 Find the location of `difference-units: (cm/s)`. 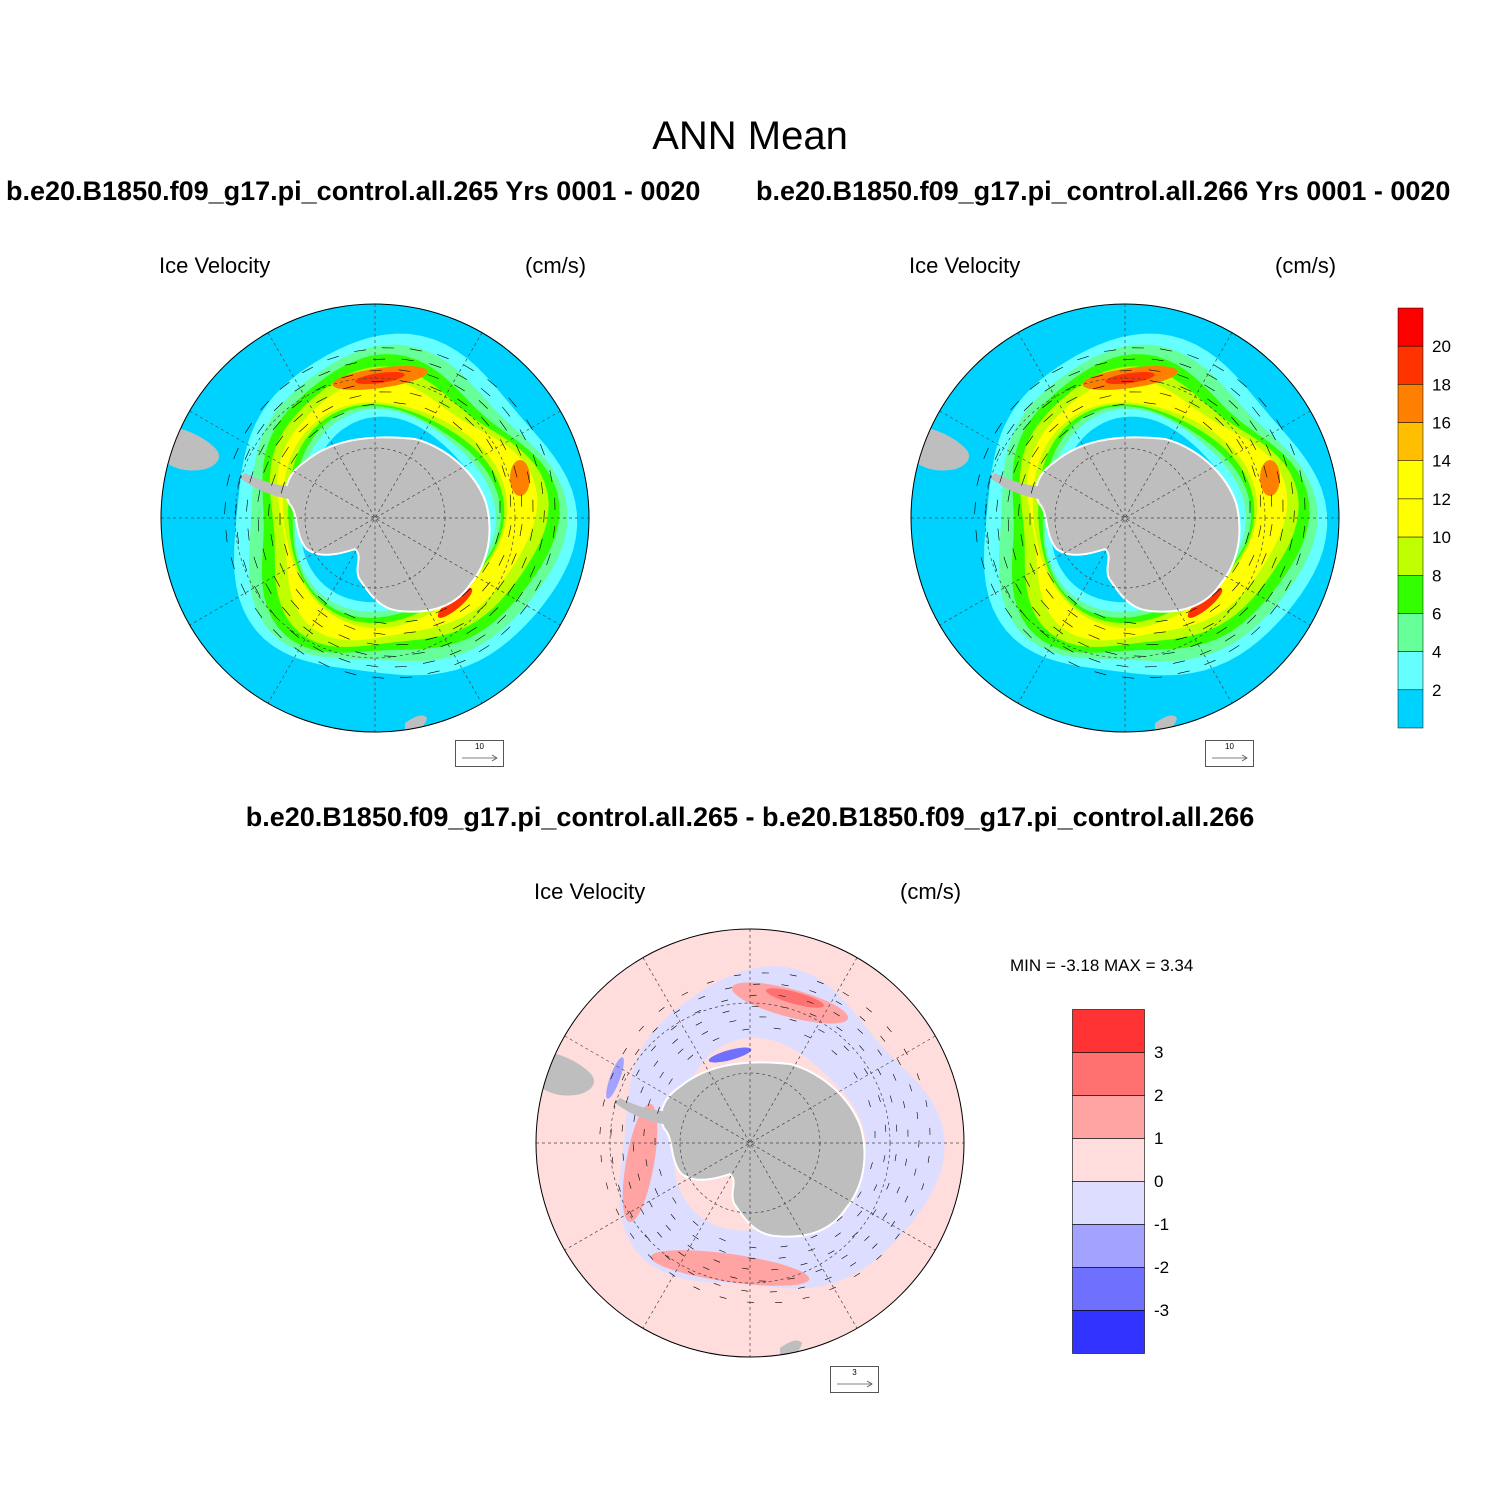

difference-units: (cm/s) is located at coordinates (931, 891).